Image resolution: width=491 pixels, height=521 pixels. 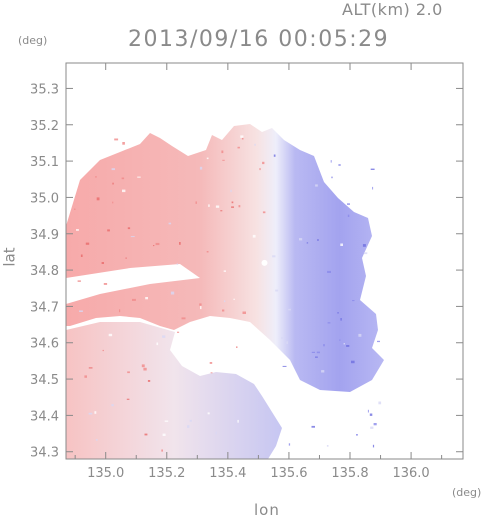 What do you see at coordinates (44, 344) in the screenshot?
I see `y-tick-label: 34.6` at bounding box center [44, 344].